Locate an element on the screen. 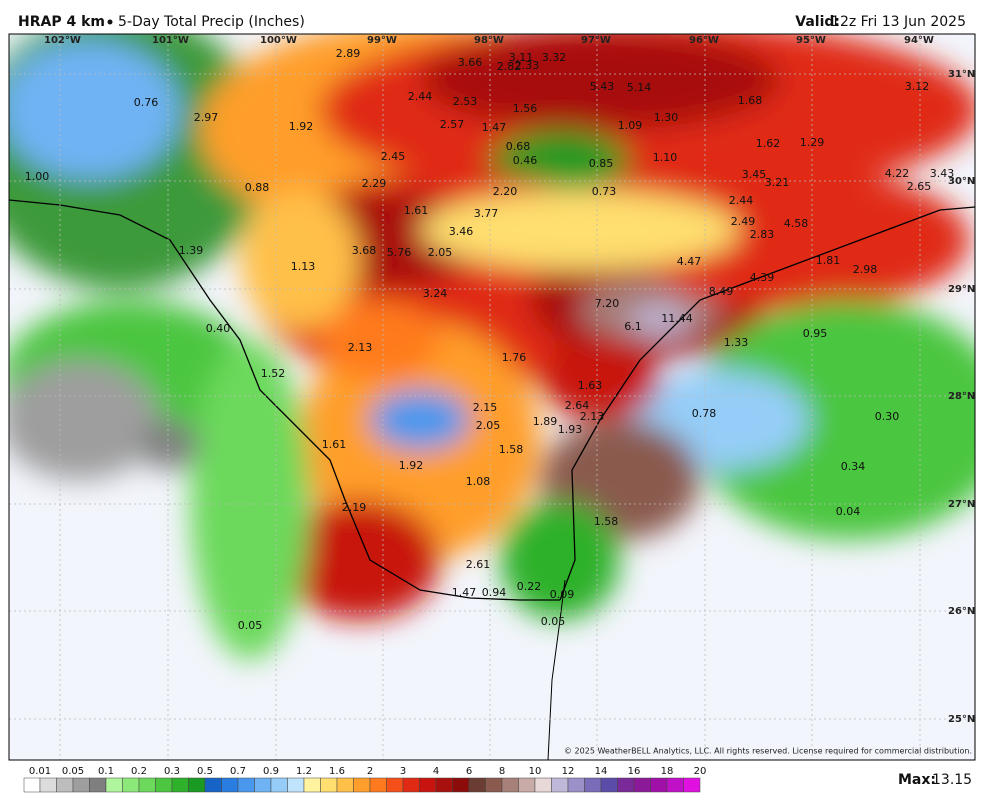 The image size is (984, 808). colorbar-tick-label: 0.1 is located at coordinates (106, 771).